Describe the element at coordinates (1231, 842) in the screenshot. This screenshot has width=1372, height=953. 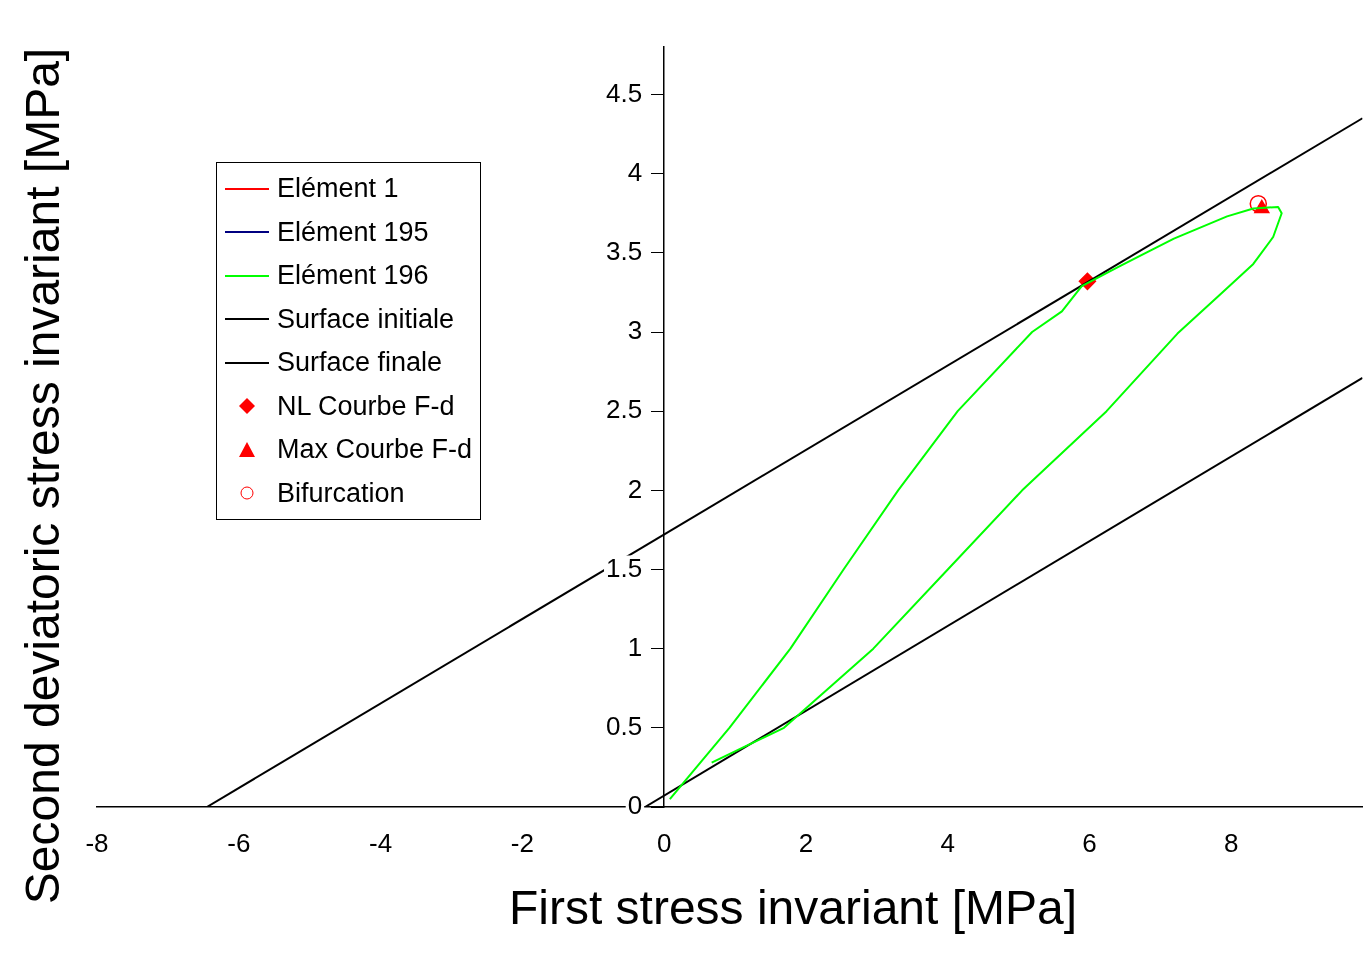
I see `x-tick-label: 8` at that location.